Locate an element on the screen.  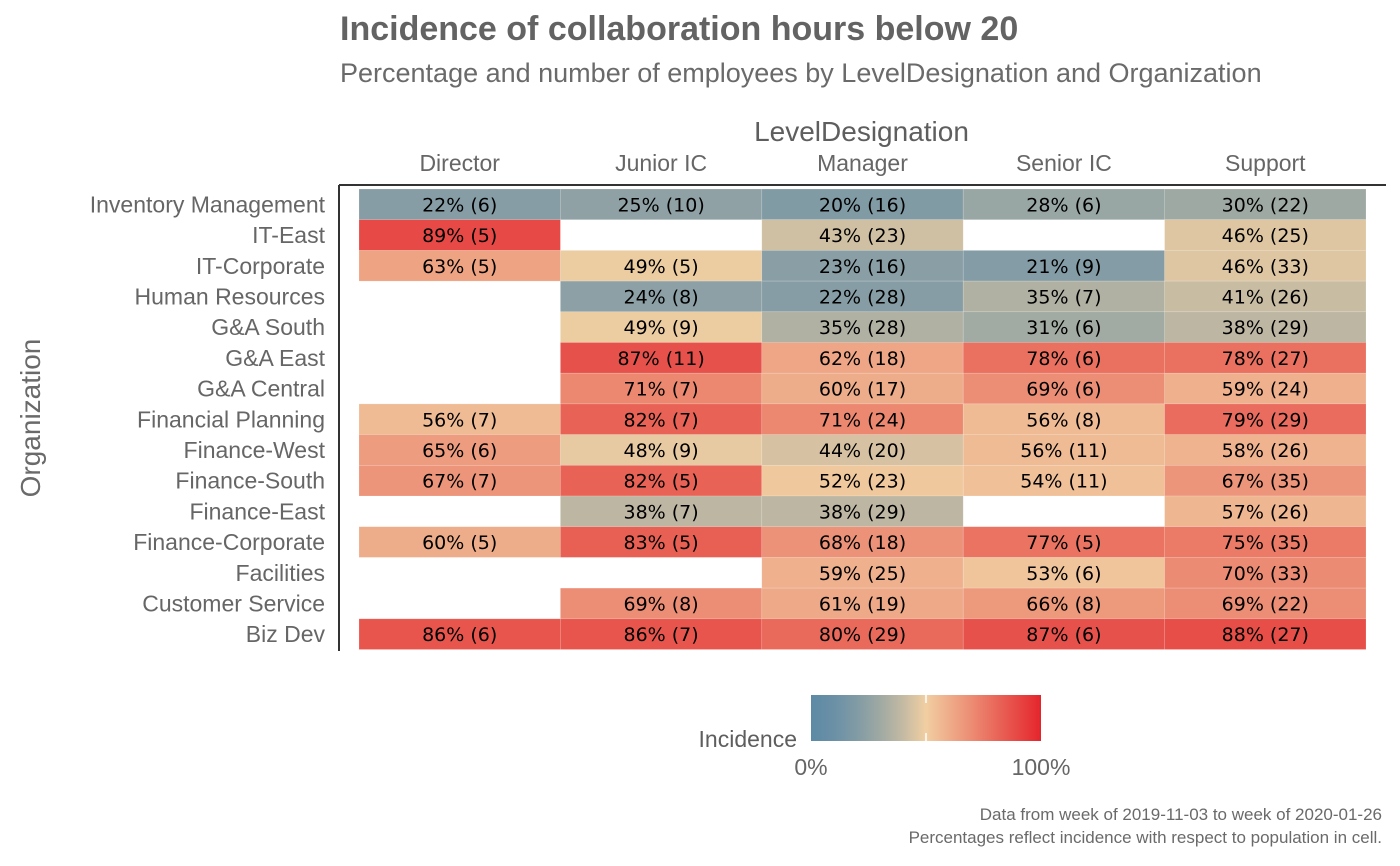
cell-label: 56% (8) is located at coordinates (1063, 420).